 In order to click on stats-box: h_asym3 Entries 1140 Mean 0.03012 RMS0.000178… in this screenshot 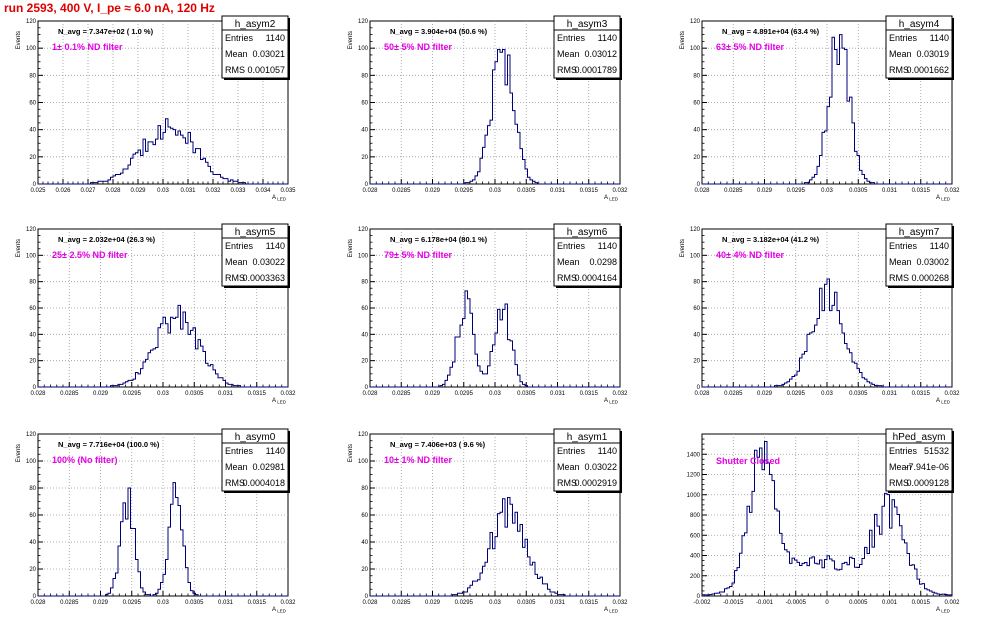, I will do `click(587, 47)`.